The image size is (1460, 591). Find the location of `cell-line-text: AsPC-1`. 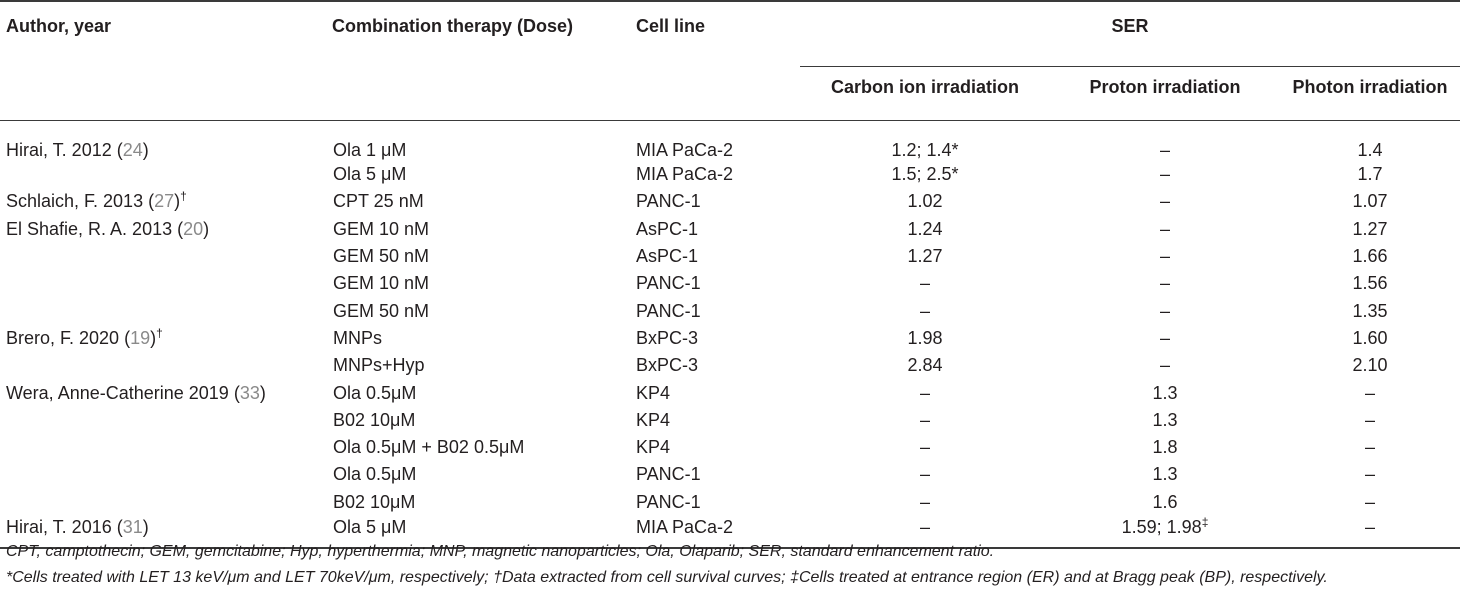

cell-line-text: AsPC-1 is located at coordinates (667, 228).